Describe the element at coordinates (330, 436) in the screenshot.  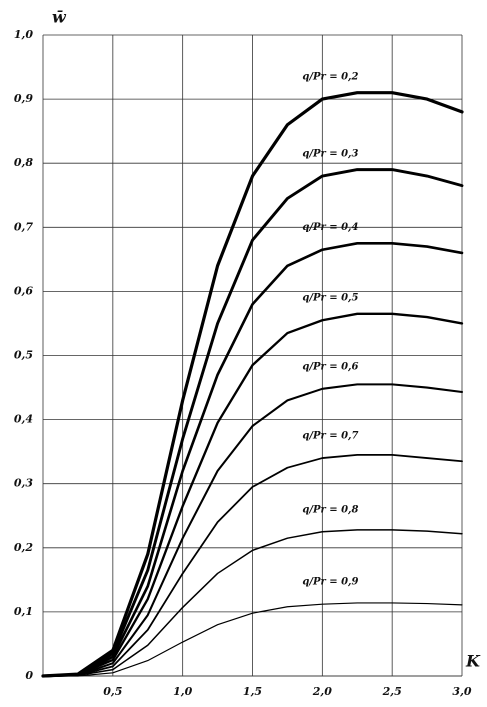
I see `curve-label: q/Pr = 0,7` at that location.